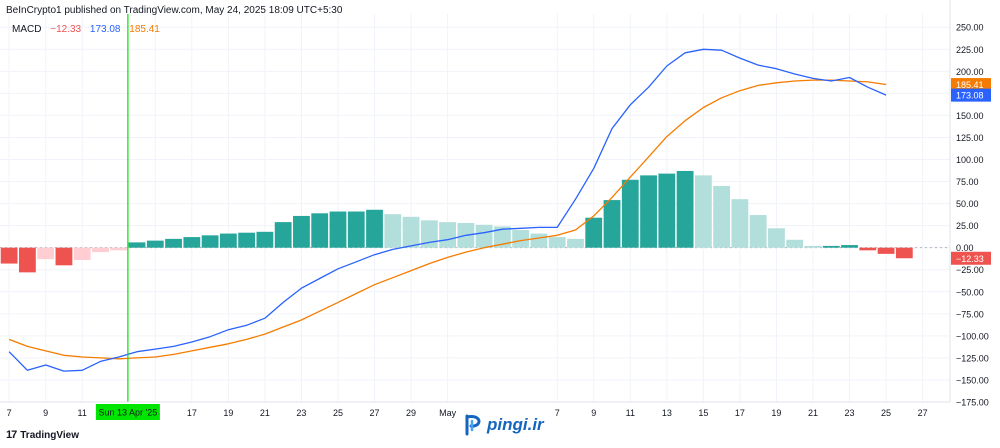 Image resolution: width=1000 pixels, height=448 pixels. Describe the element at coordinates (703, 413) in the screenshot. I see `x-tick-label: 15` at that location.